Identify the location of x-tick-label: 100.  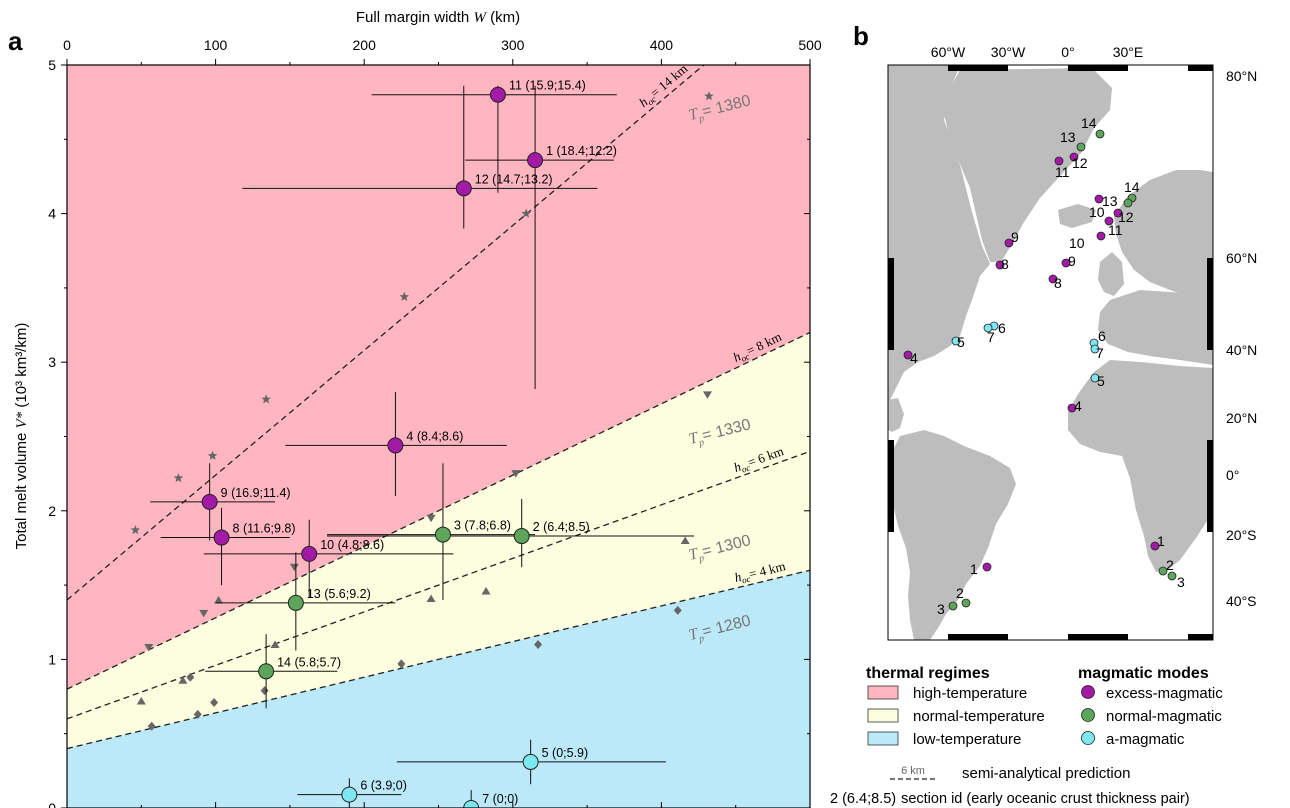
(216, 45).